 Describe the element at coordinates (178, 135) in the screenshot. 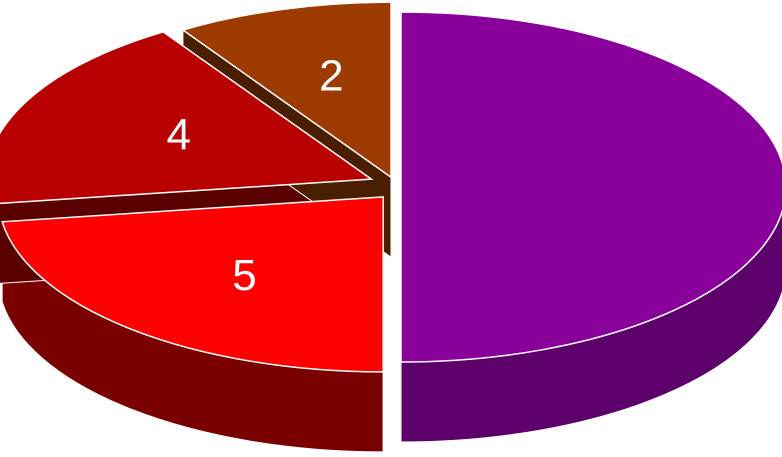

I see `data-label-2: 4` at that location.